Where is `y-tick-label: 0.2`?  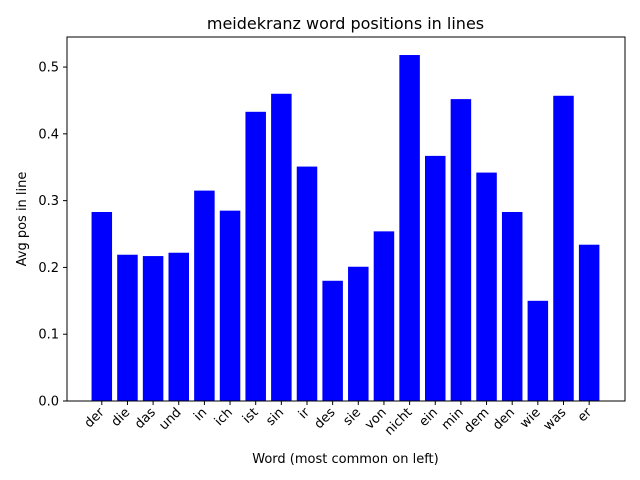 y-tick-label: 0.2 is located at coordinates (48, 268).